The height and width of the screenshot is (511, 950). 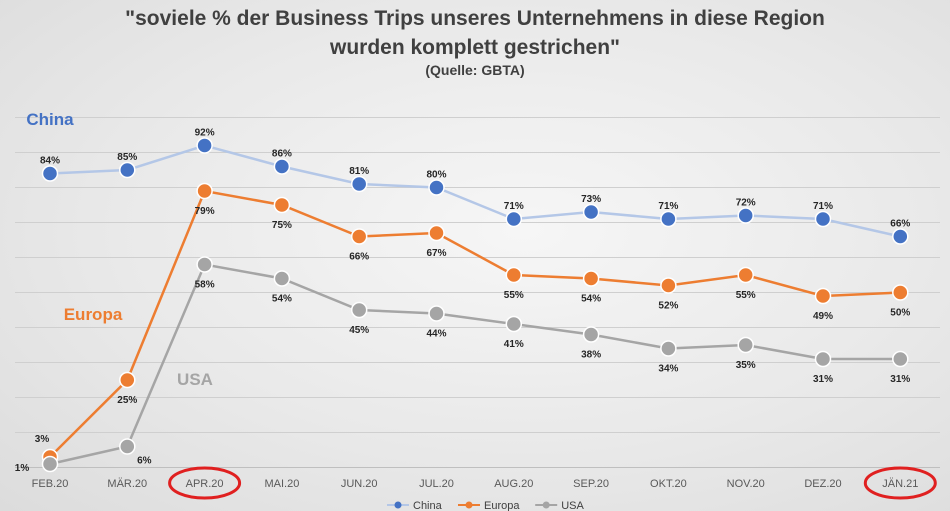 I want to click on data-label-usa: 58%, so click(x=205, y=285).